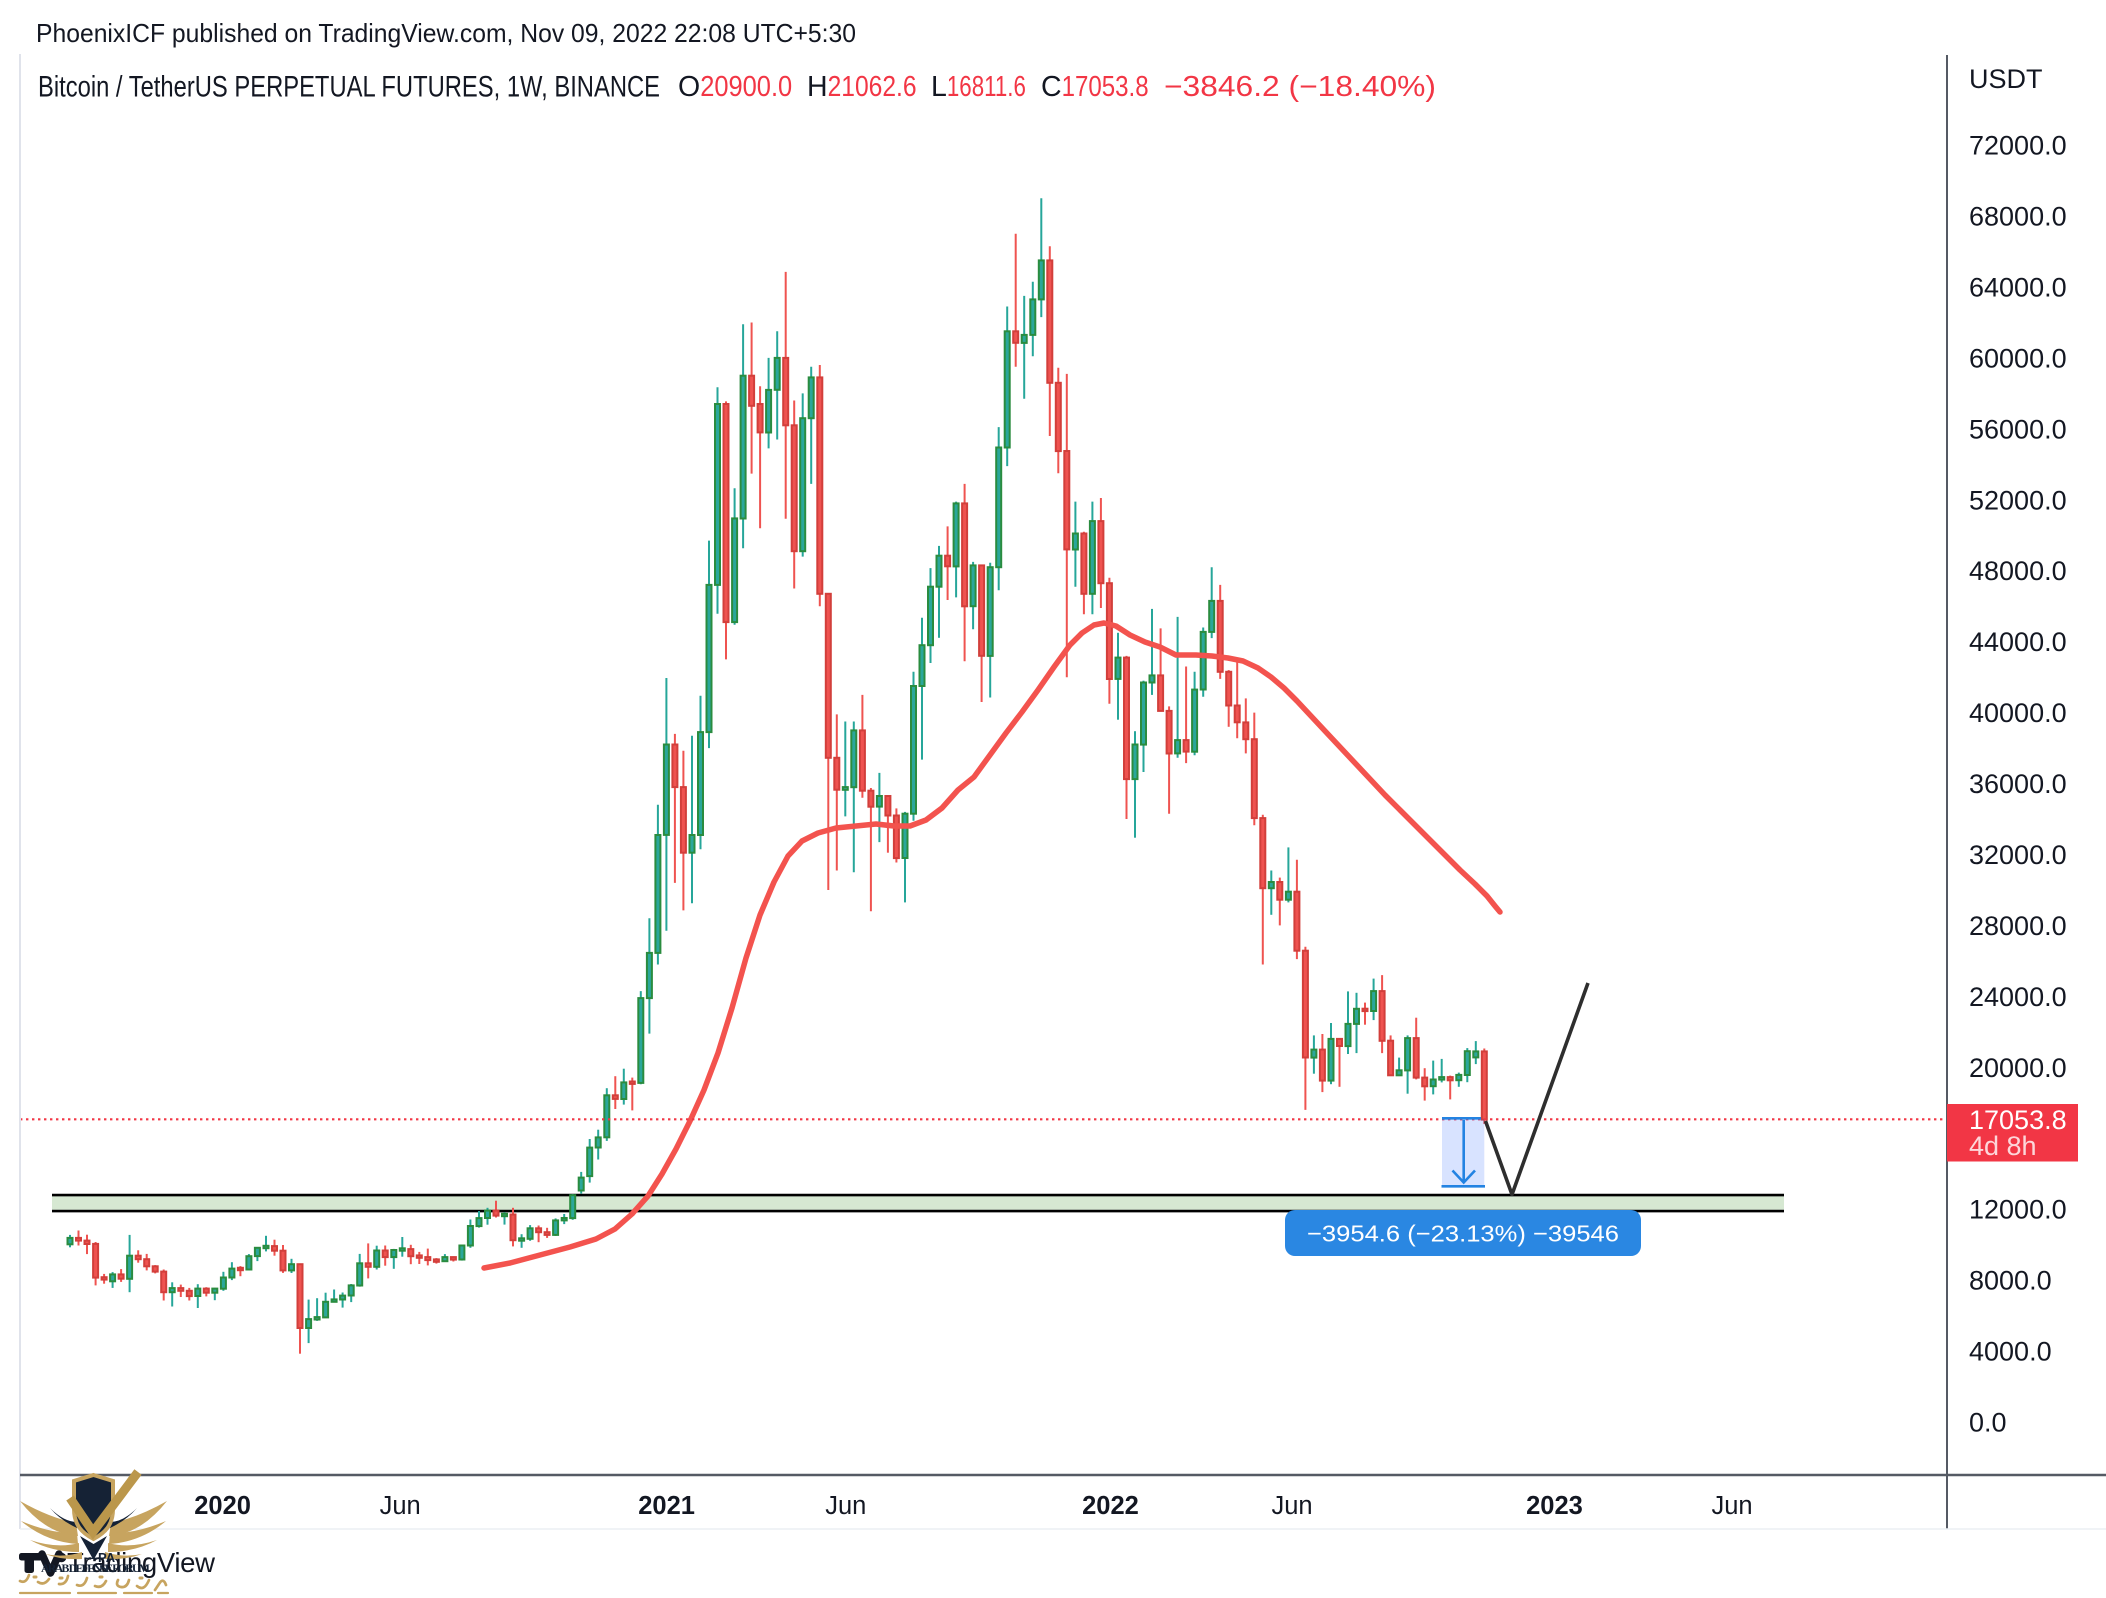 Image resolution: width=2106 pixels, height=1598 pixels. I want to click on svg-text: 40000.0, so click(2018, 713).